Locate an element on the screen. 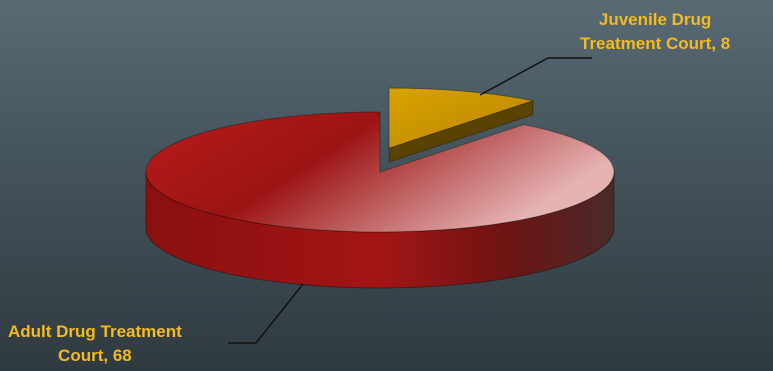 Image resolution: width=773 pixels, height=371 pixels. slice-label-juvenile-line-1: Juvenile Drug is located at coordinates (655, 19).